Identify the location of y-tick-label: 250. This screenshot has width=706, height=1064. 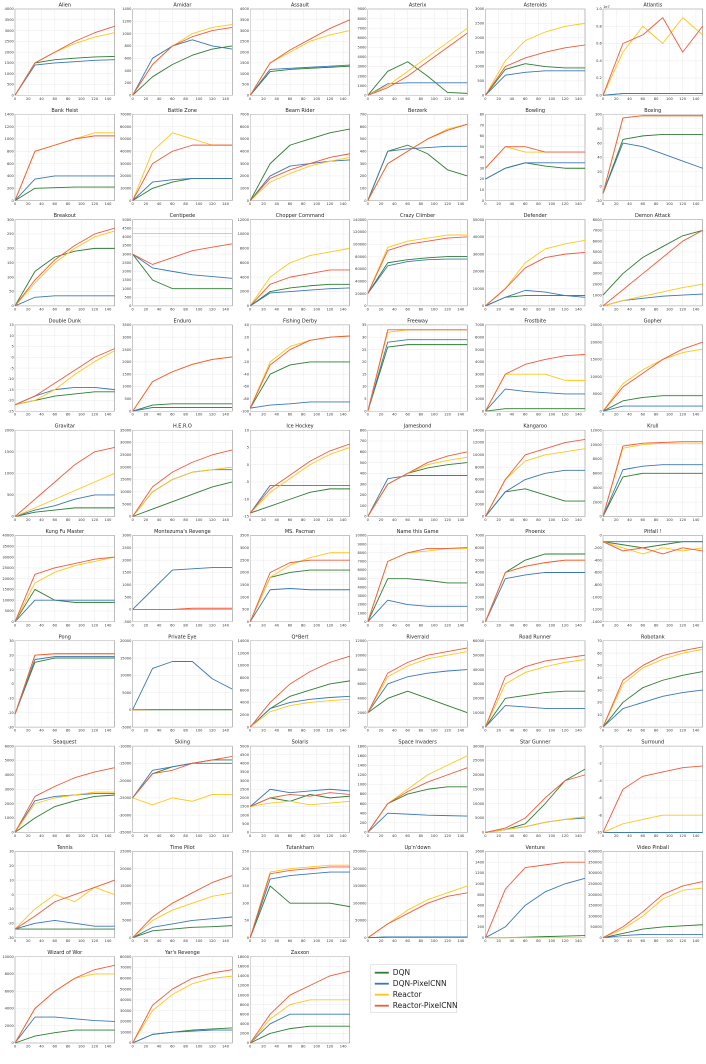
(11, 234).